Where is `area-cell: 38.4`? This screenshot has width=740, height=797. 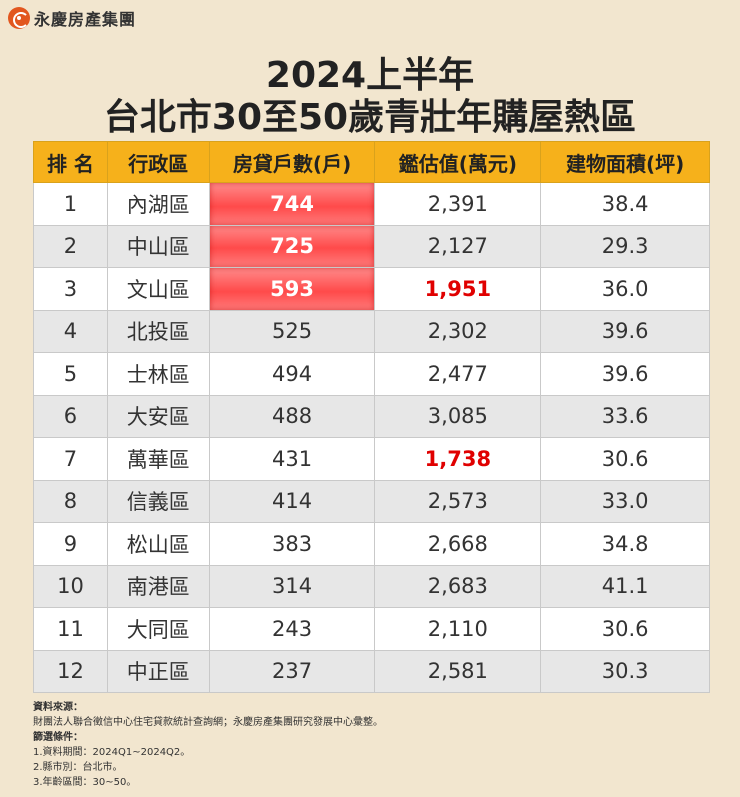
area-cell: 38.4 is located at coordinates (625, 204).